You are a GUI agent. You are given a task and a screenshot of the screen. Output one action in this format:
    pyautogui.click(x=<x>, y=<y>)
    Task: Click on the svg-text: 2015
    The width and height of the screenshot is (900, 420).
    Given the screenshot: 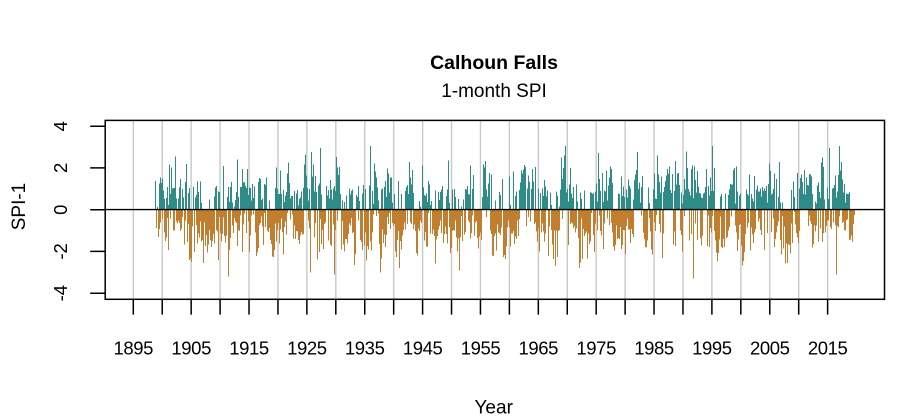 What is the action you would take?
    pyautogui.click(x=828, y=348)
    